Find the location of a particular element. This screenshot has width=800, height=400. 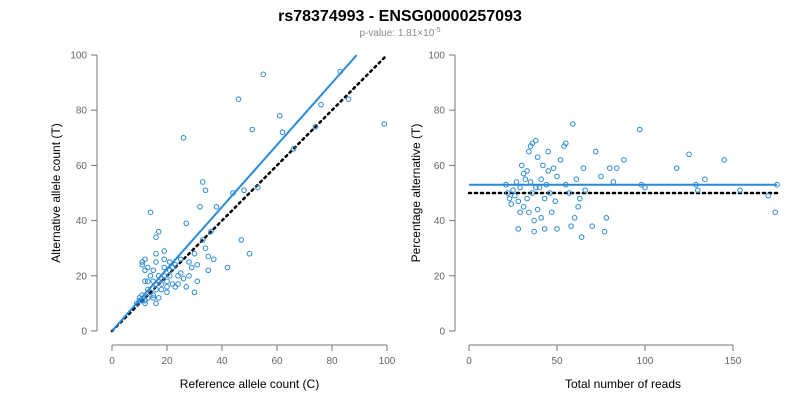

y-tick-label: 40 is located at coordinates (82, 221).